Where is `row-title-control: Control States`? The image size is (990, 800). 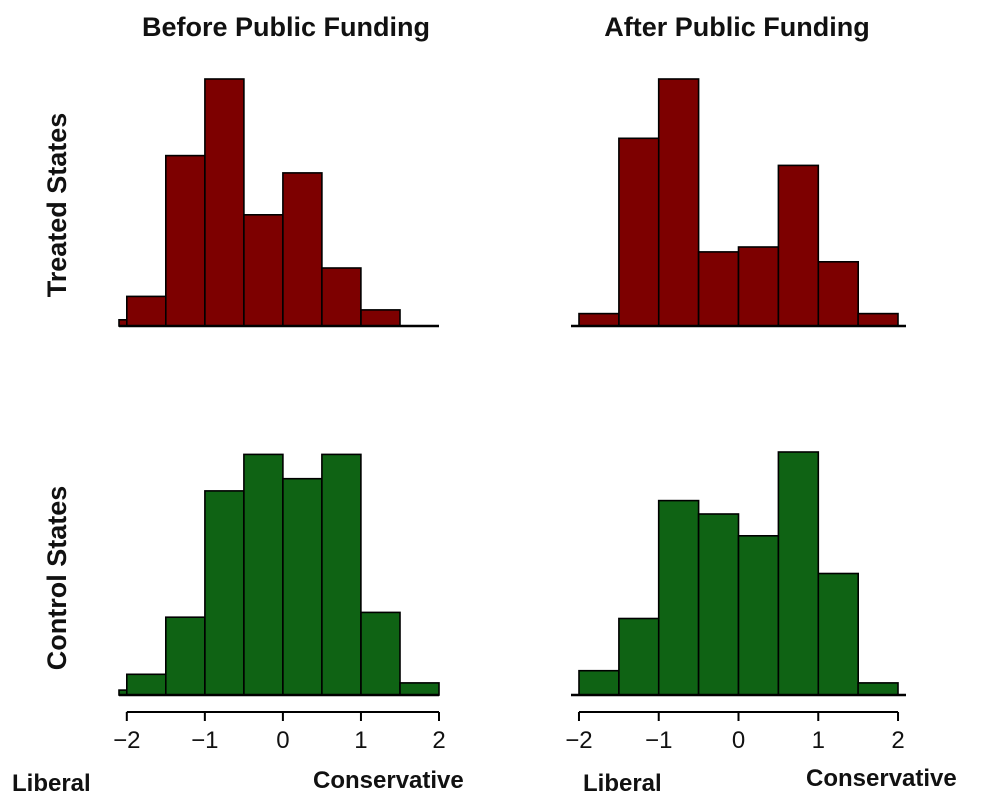
row-title-control: Control States is located at coordinates (57, 578).